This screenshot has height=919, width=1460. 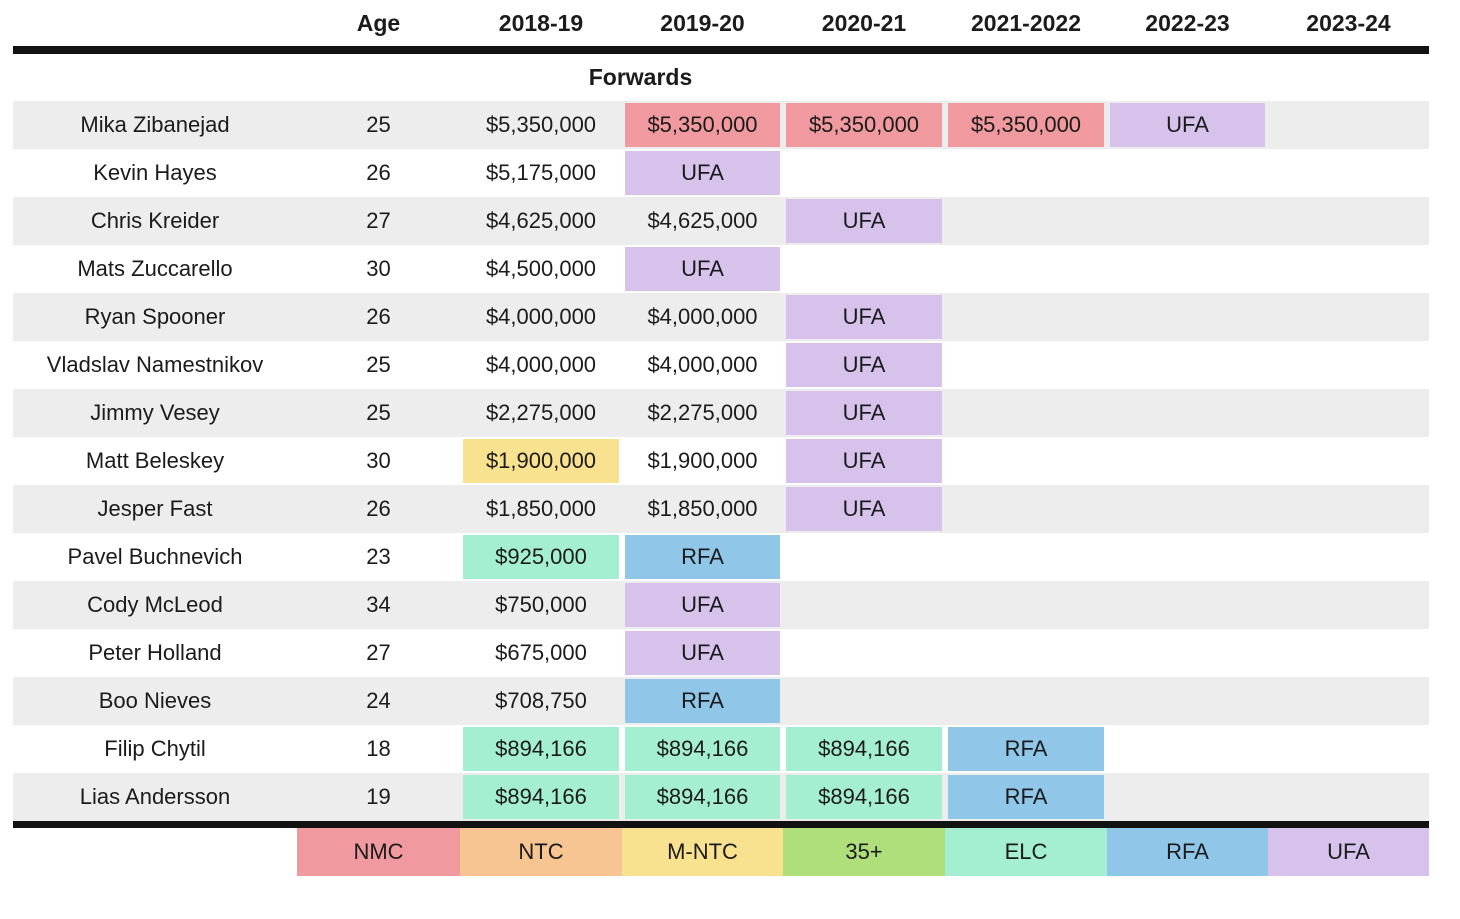 I want to click on player-name: Mika Zibanejad, so click(x=155, y=124).